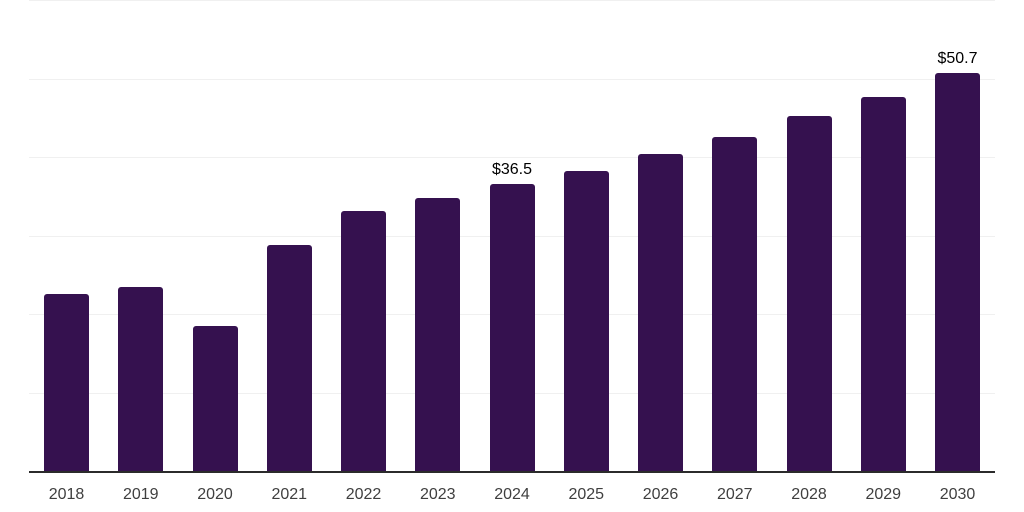 Image resolution: width=1024 pixels, height=512 pixels. What do you see at coordinates (215, 398) in the screenshot?
I see `bar-2020` at bounding box center [215, 398].